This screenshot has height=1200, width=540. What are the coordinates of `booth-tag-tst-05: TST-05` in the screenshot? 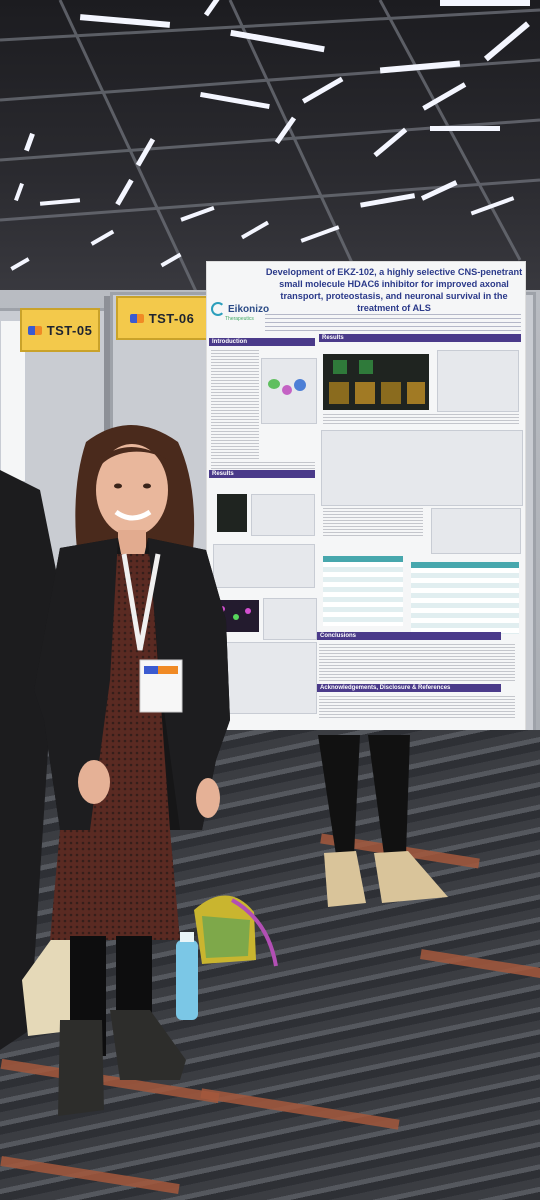 It's located at (60, 330).